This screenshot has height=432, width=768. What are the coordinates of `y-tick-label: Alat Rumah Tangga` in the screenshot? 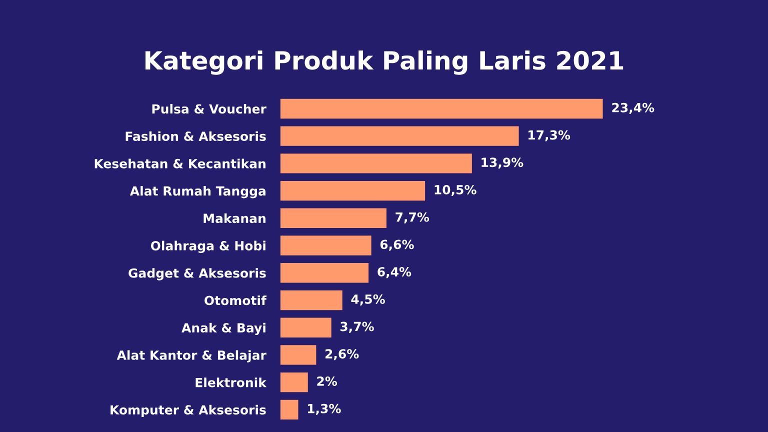 It's located at (198, 192).